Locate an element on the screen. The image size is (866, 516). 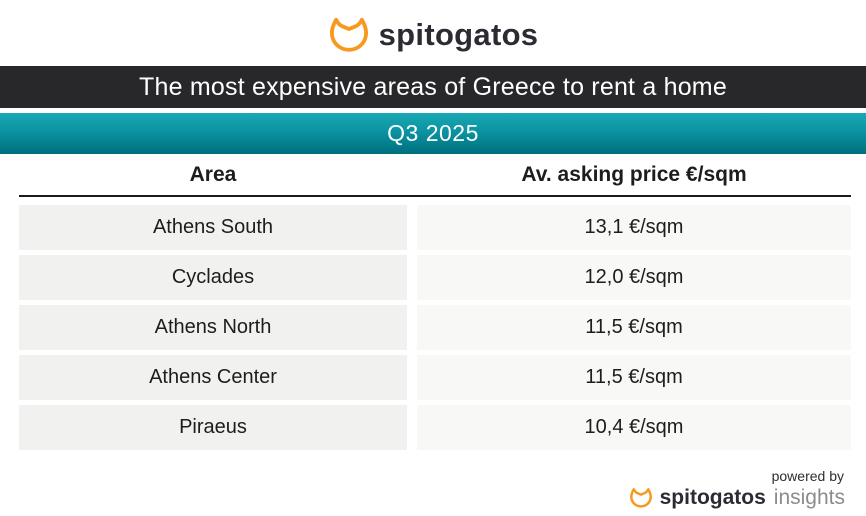
table-row: Piraeus 10,4 €/sqm is located at coordinates (435, 427).